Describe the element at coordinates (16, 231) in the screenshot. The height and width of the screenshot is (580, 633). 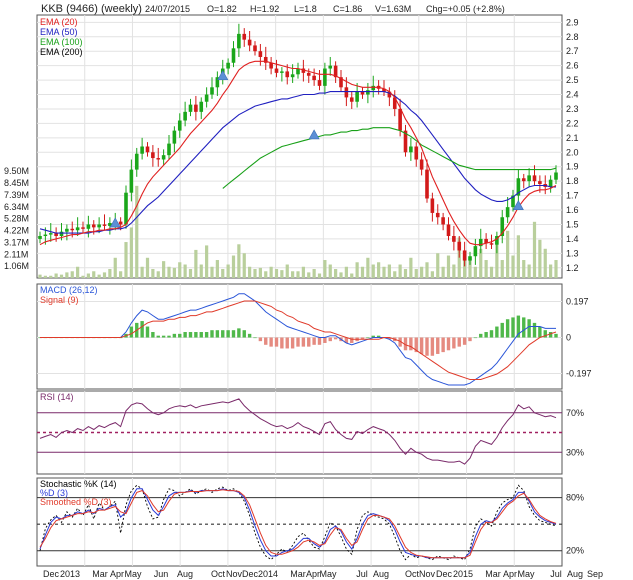
I see `volume-tick-label: 4.22M` at that location.